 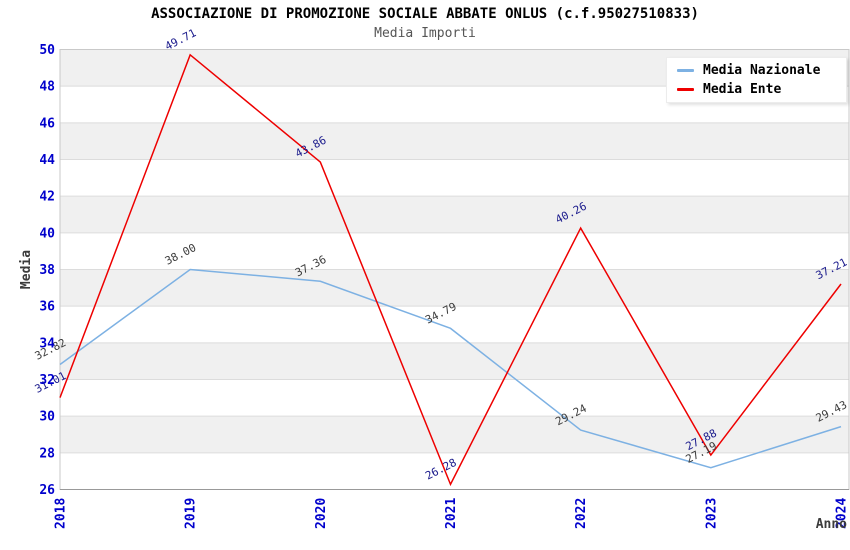 What do you see at coordinates (321, 513) in the screenshot?
I see `x-tick-label: 2020` at bounding box center [321, 513].